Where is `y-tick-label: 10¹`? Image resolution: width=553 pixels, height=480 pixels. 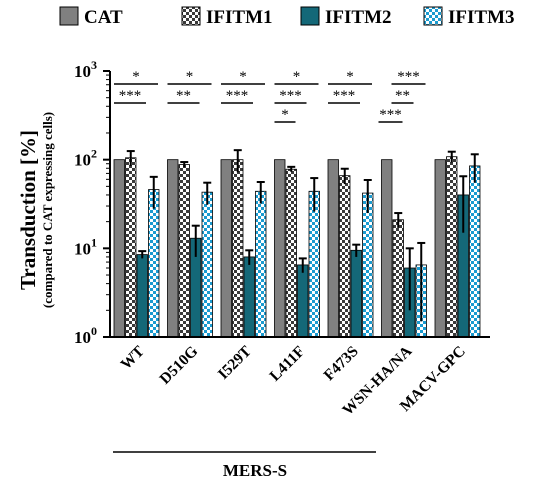
y-tick-label: 10¹ is located at coordinates (85, 246).